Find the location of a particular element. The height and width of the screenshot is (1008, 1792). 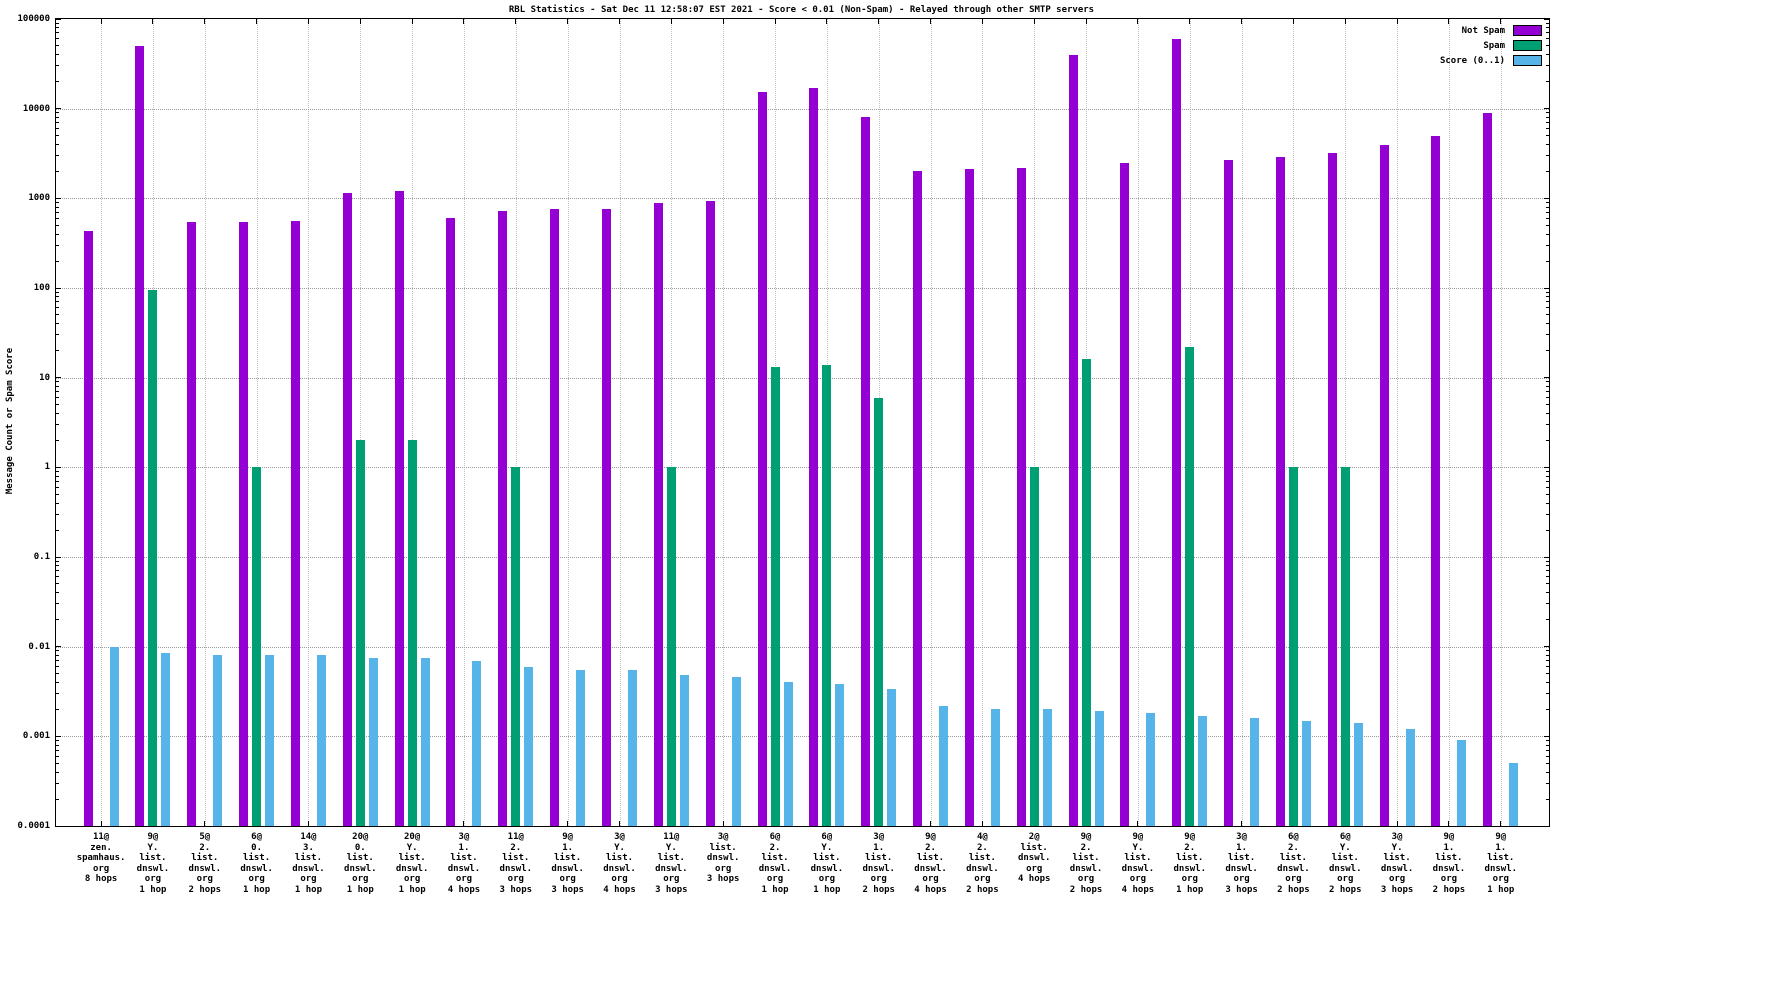

gridline-horizontal is located at coordinates (802, 288).